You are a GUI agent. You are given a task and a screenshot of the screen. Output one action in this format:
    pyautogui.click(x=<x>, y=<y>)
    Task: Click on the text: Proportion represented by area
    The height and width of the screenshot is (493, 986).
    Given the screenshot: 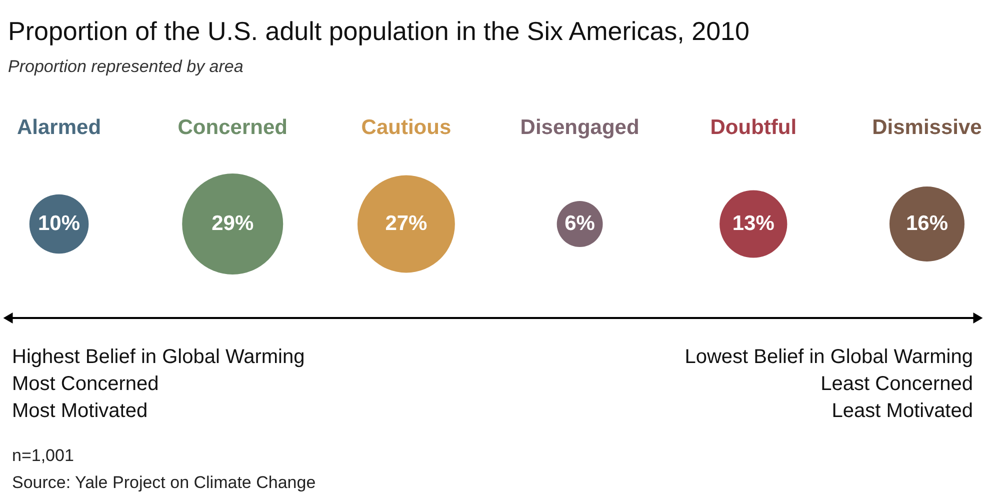 What is the action you would take?
    pyautogui.click(x=126, y=66)
    